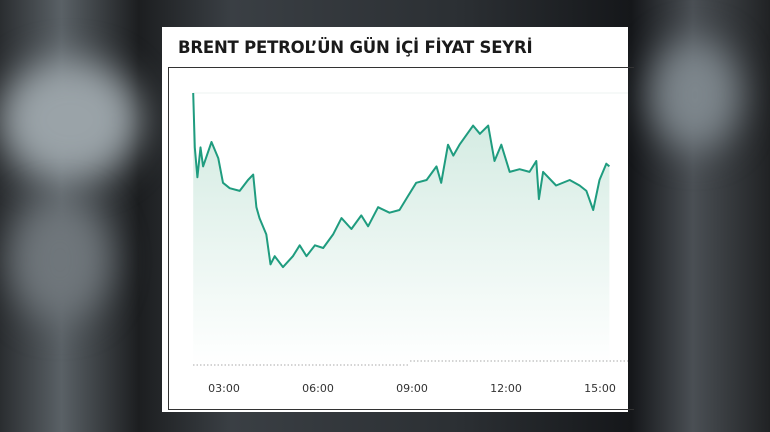 The image size is (770, 432). Describe the element at coordinates (506, 388) in the screenshot. I see `x-tick-label: 12:00` at that location.